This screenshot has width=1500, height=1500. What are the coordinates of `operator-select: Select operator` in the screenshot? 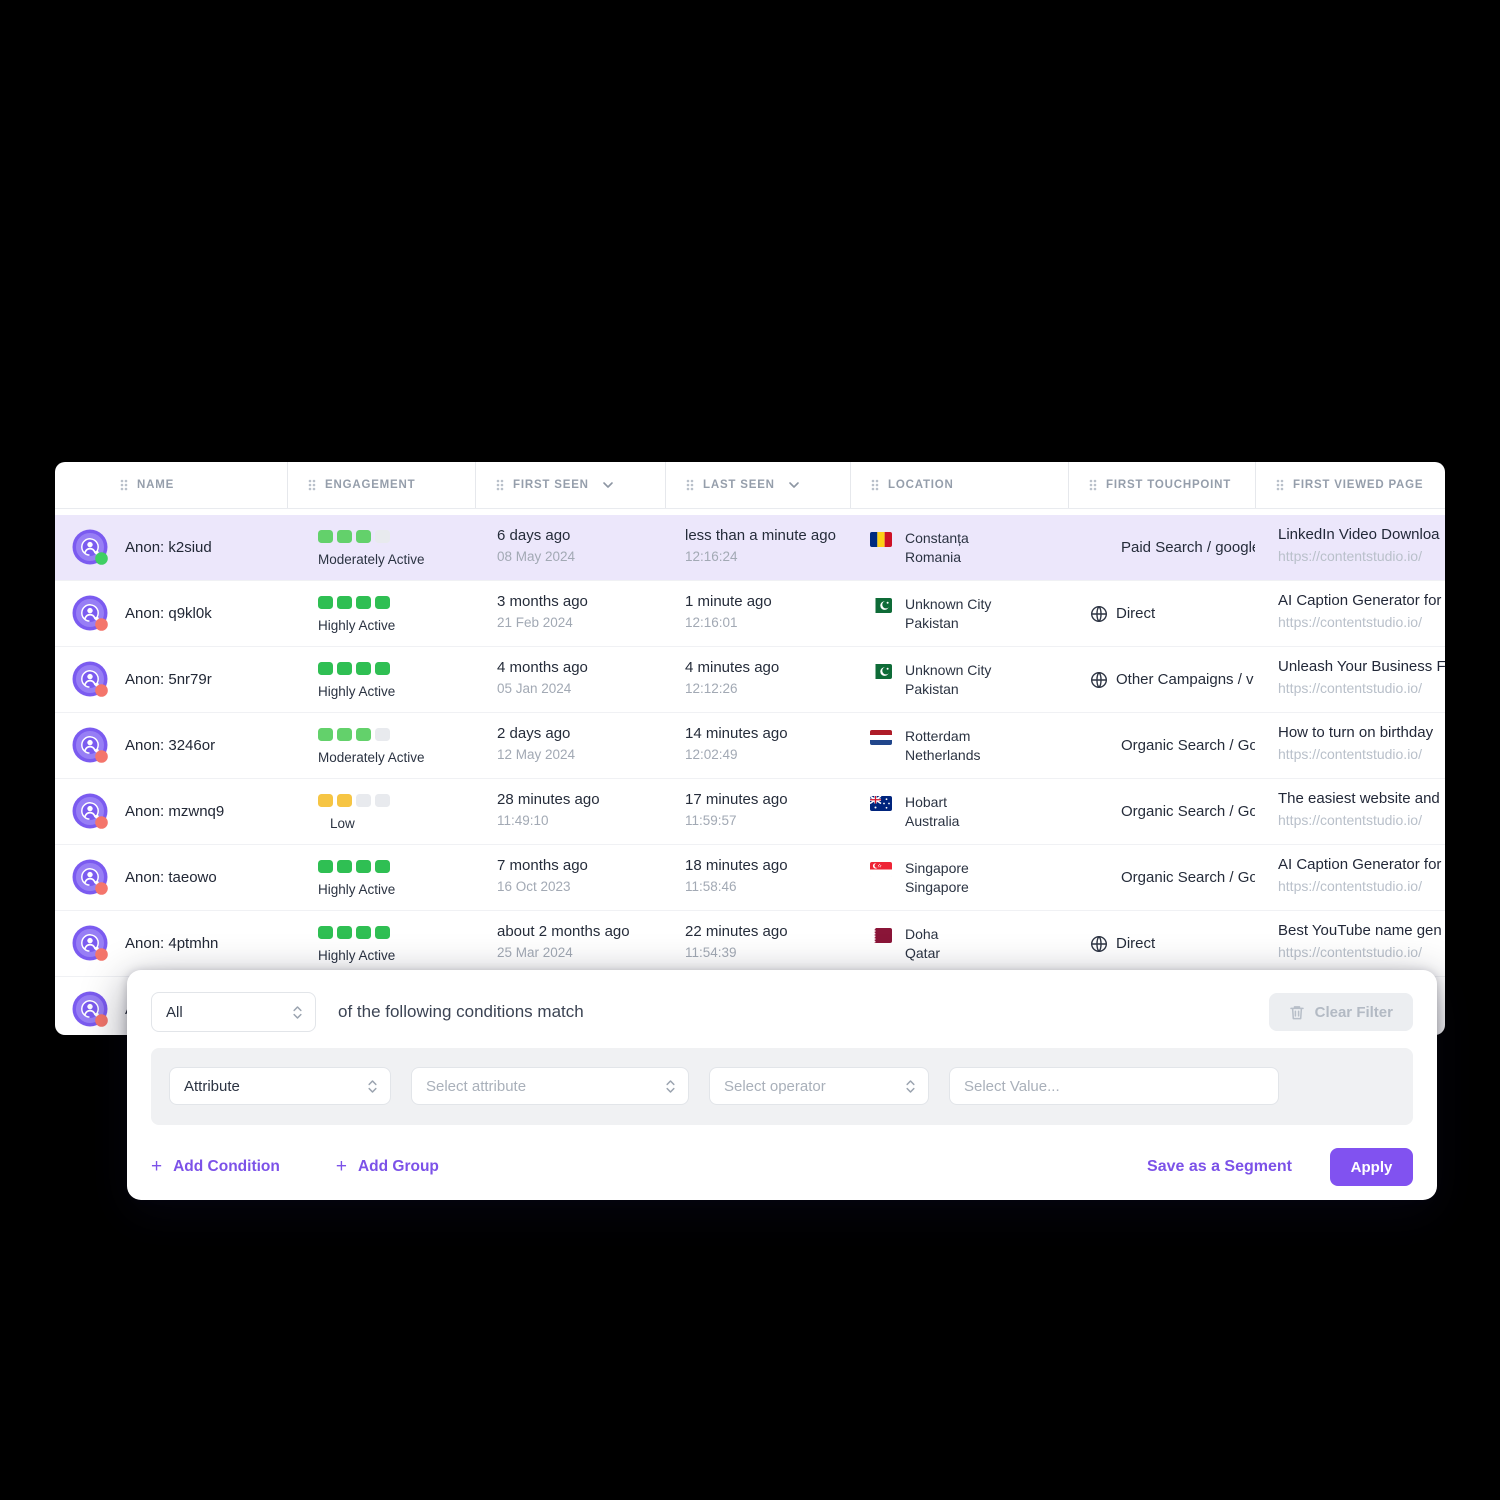 It's located at (819, 1086).